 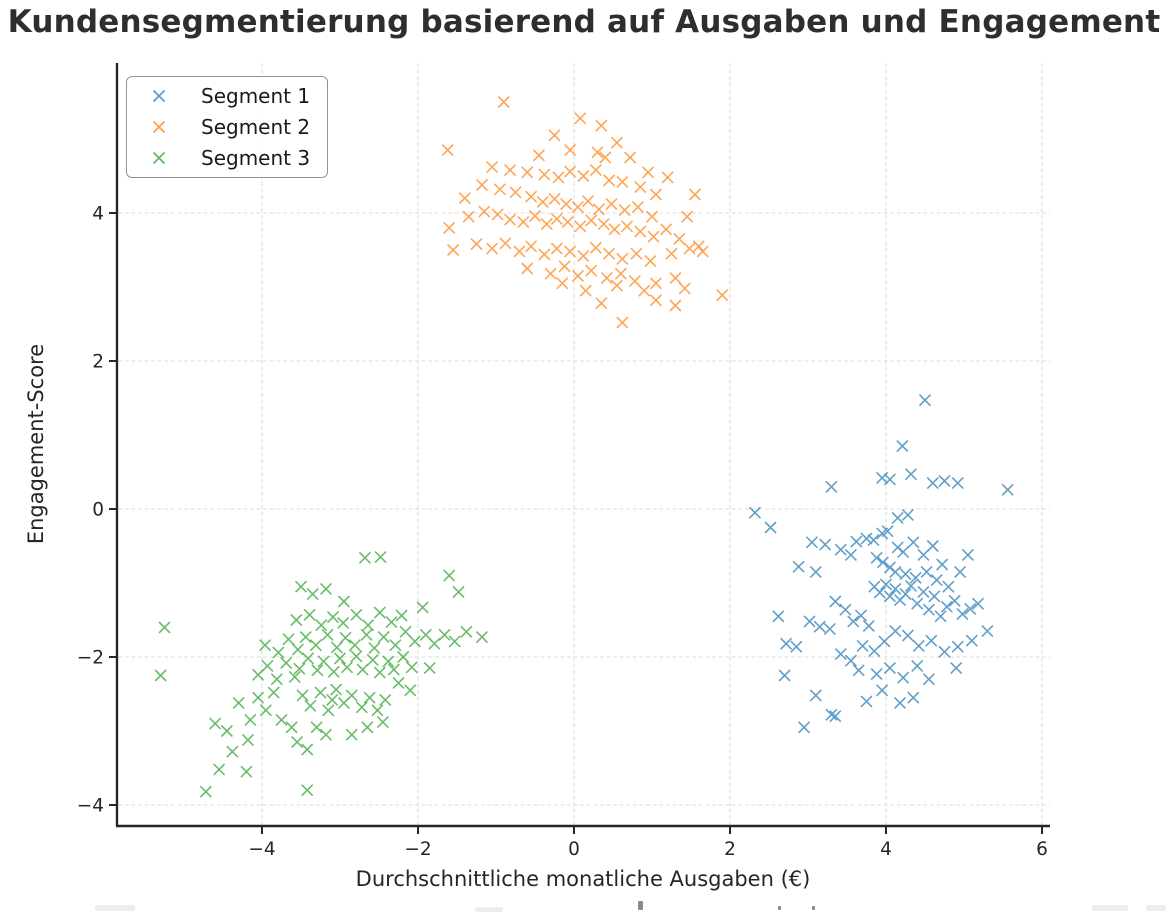 I want to click on legend-box: Segment 1 Segment 2 Segment 3, so click(x=227, y=127).